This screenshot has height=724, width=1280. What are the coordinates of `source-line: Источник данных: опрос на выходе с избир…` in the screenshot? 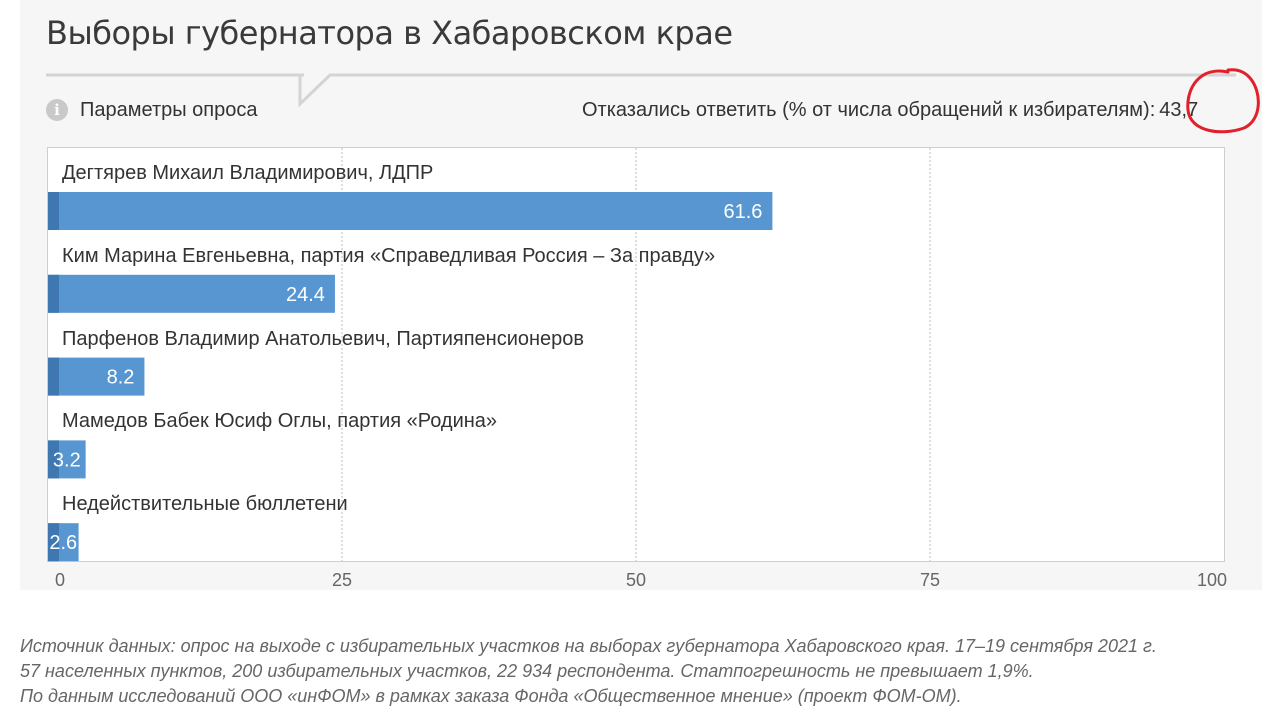 It's located at (588, 646).